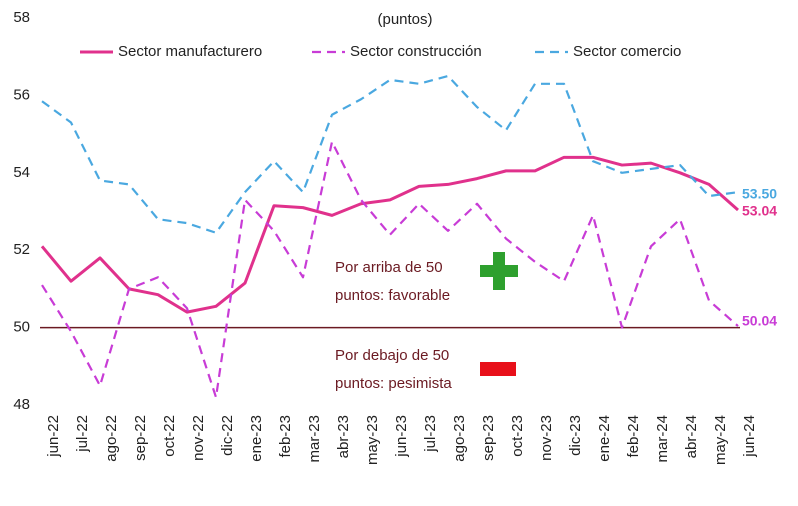 The width and height of the screenshot is (798, 506). I want to click on x-tick-label: nov-23, so click(546, 438).